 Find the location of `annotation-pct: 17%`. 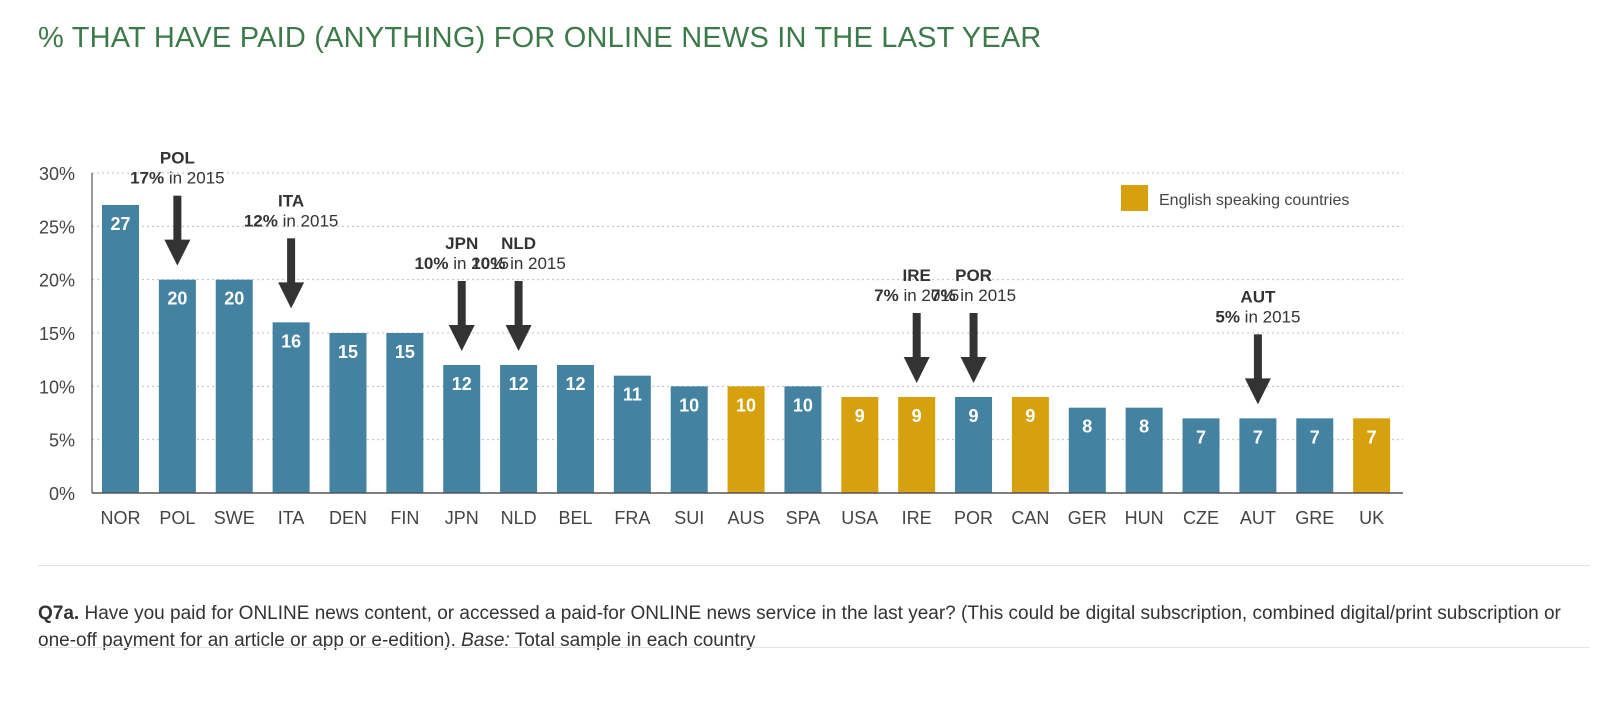

annotation-pct: 17% is located at coordinates (147, 178).